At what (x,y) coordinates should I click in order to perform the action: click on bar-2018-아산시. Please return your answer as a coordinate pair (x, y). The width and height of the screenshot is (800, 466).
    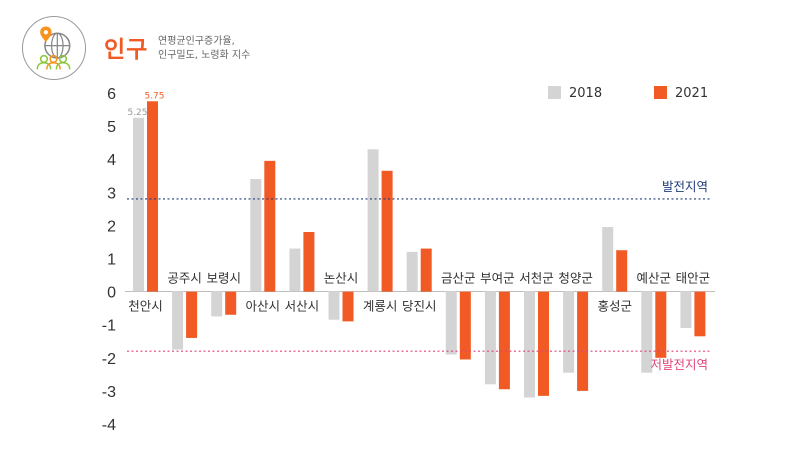
    Looking at the image, I should click on (256, 235).